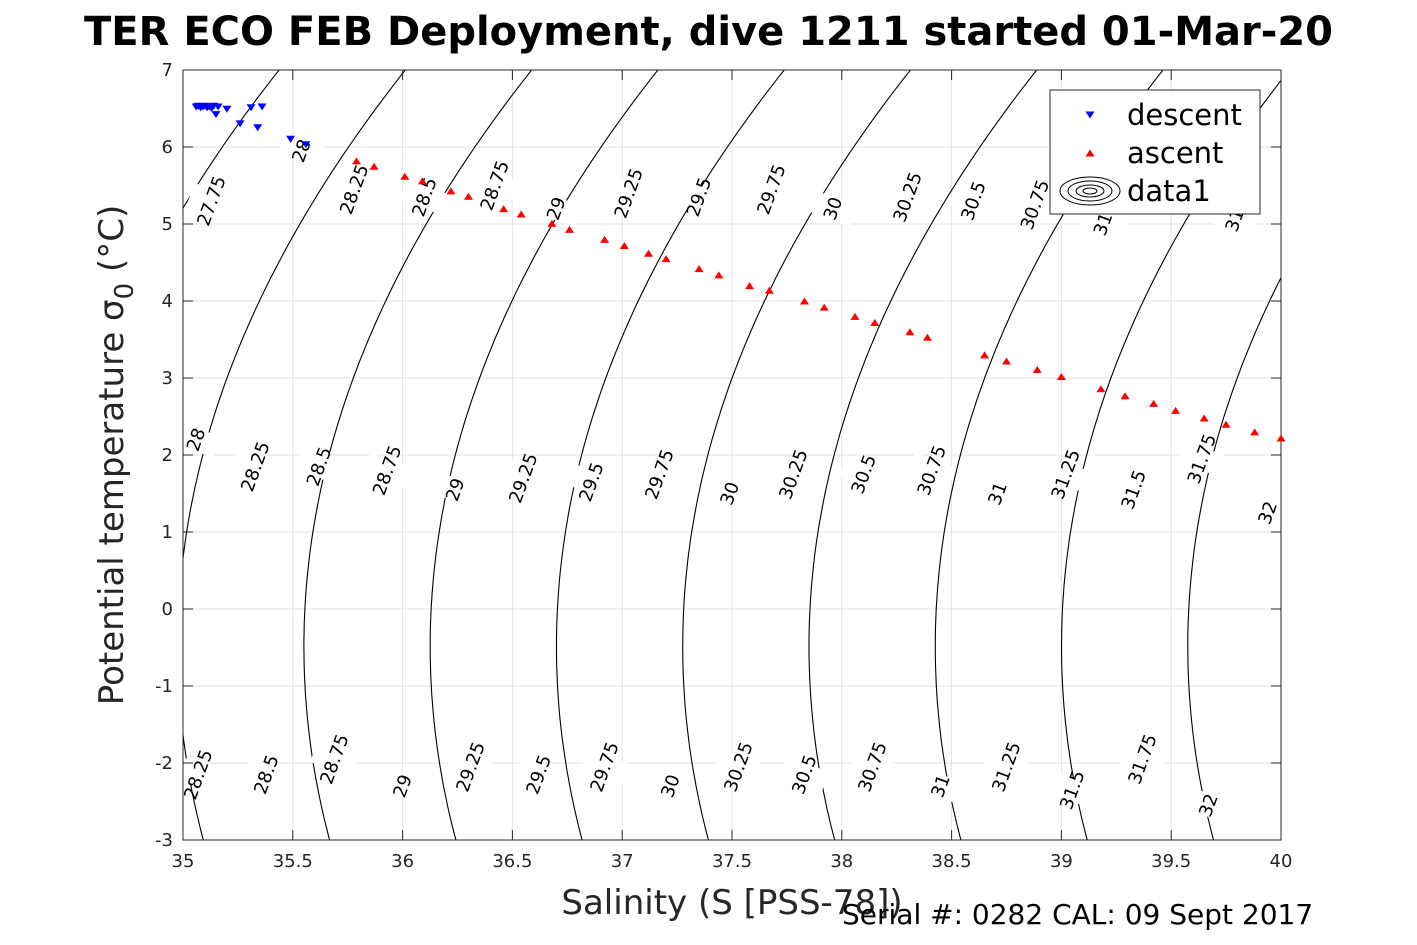  What do you see at coordinates (1090, 153) in the screenshot?
I see `legend-ascent-marker` at bounding box center [1090, 153].